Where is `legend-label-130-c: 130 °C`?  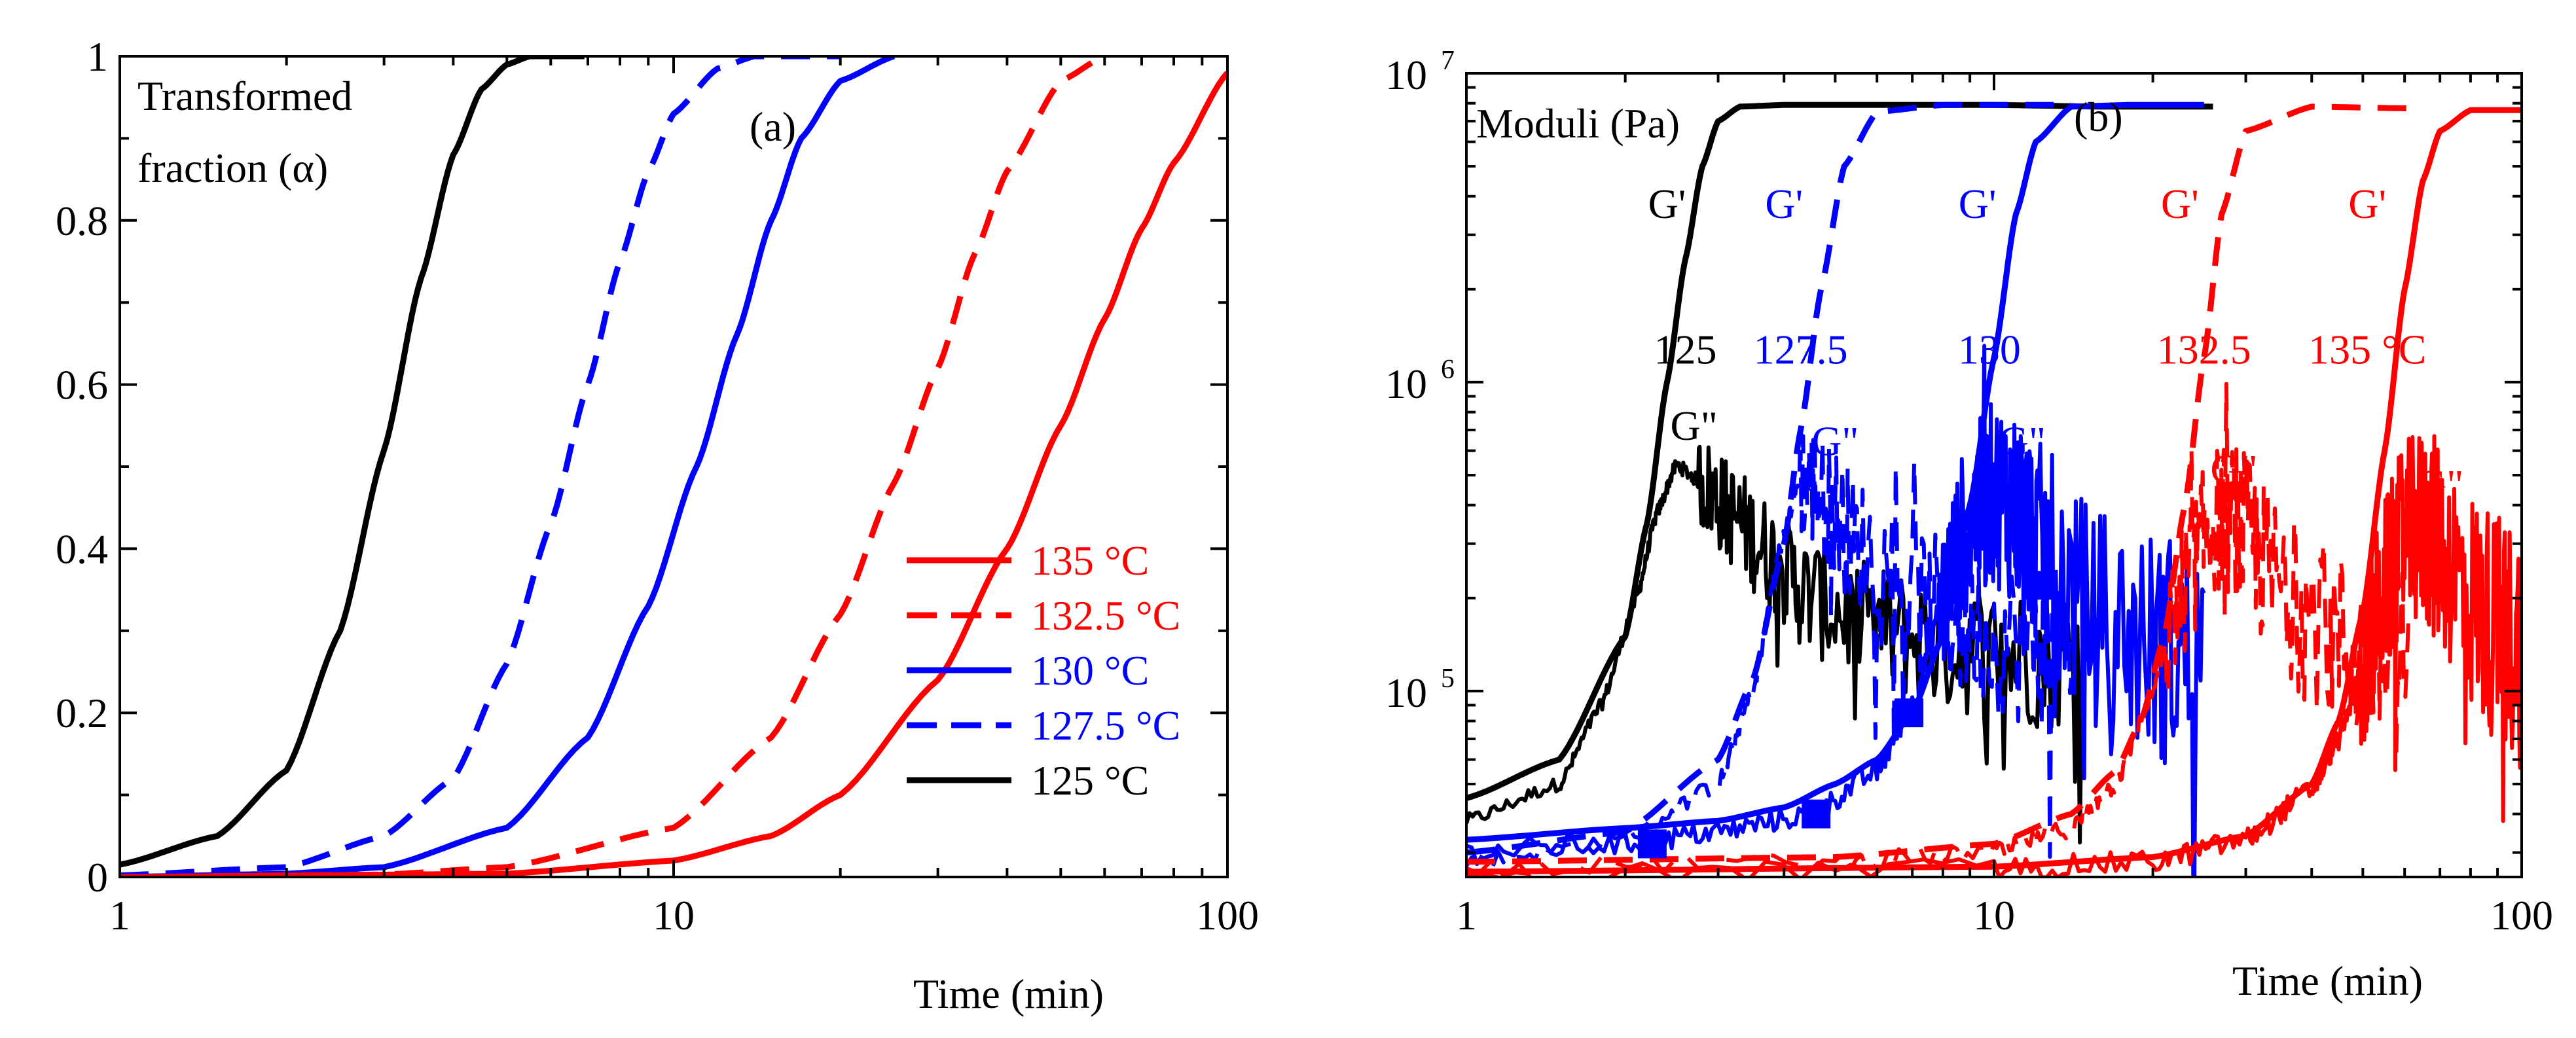
legend-label-130-c: 130 °C is located at coordinates (1090, 670).